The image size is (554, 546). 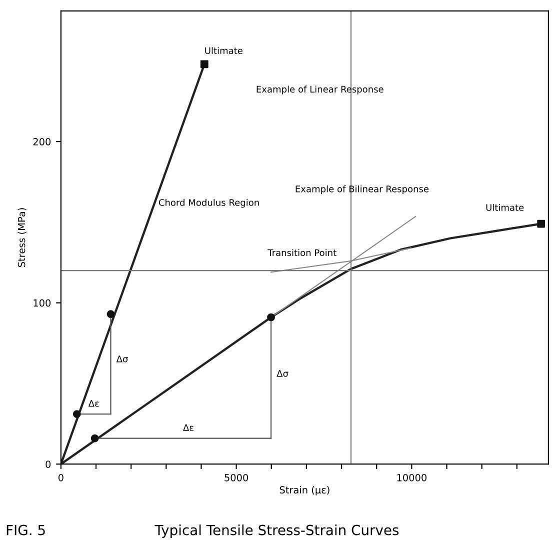 What do you see at coordinates (42, 303) in the screenshot?
I see `y-tick-label: 100` at bounding box center [42, 303].